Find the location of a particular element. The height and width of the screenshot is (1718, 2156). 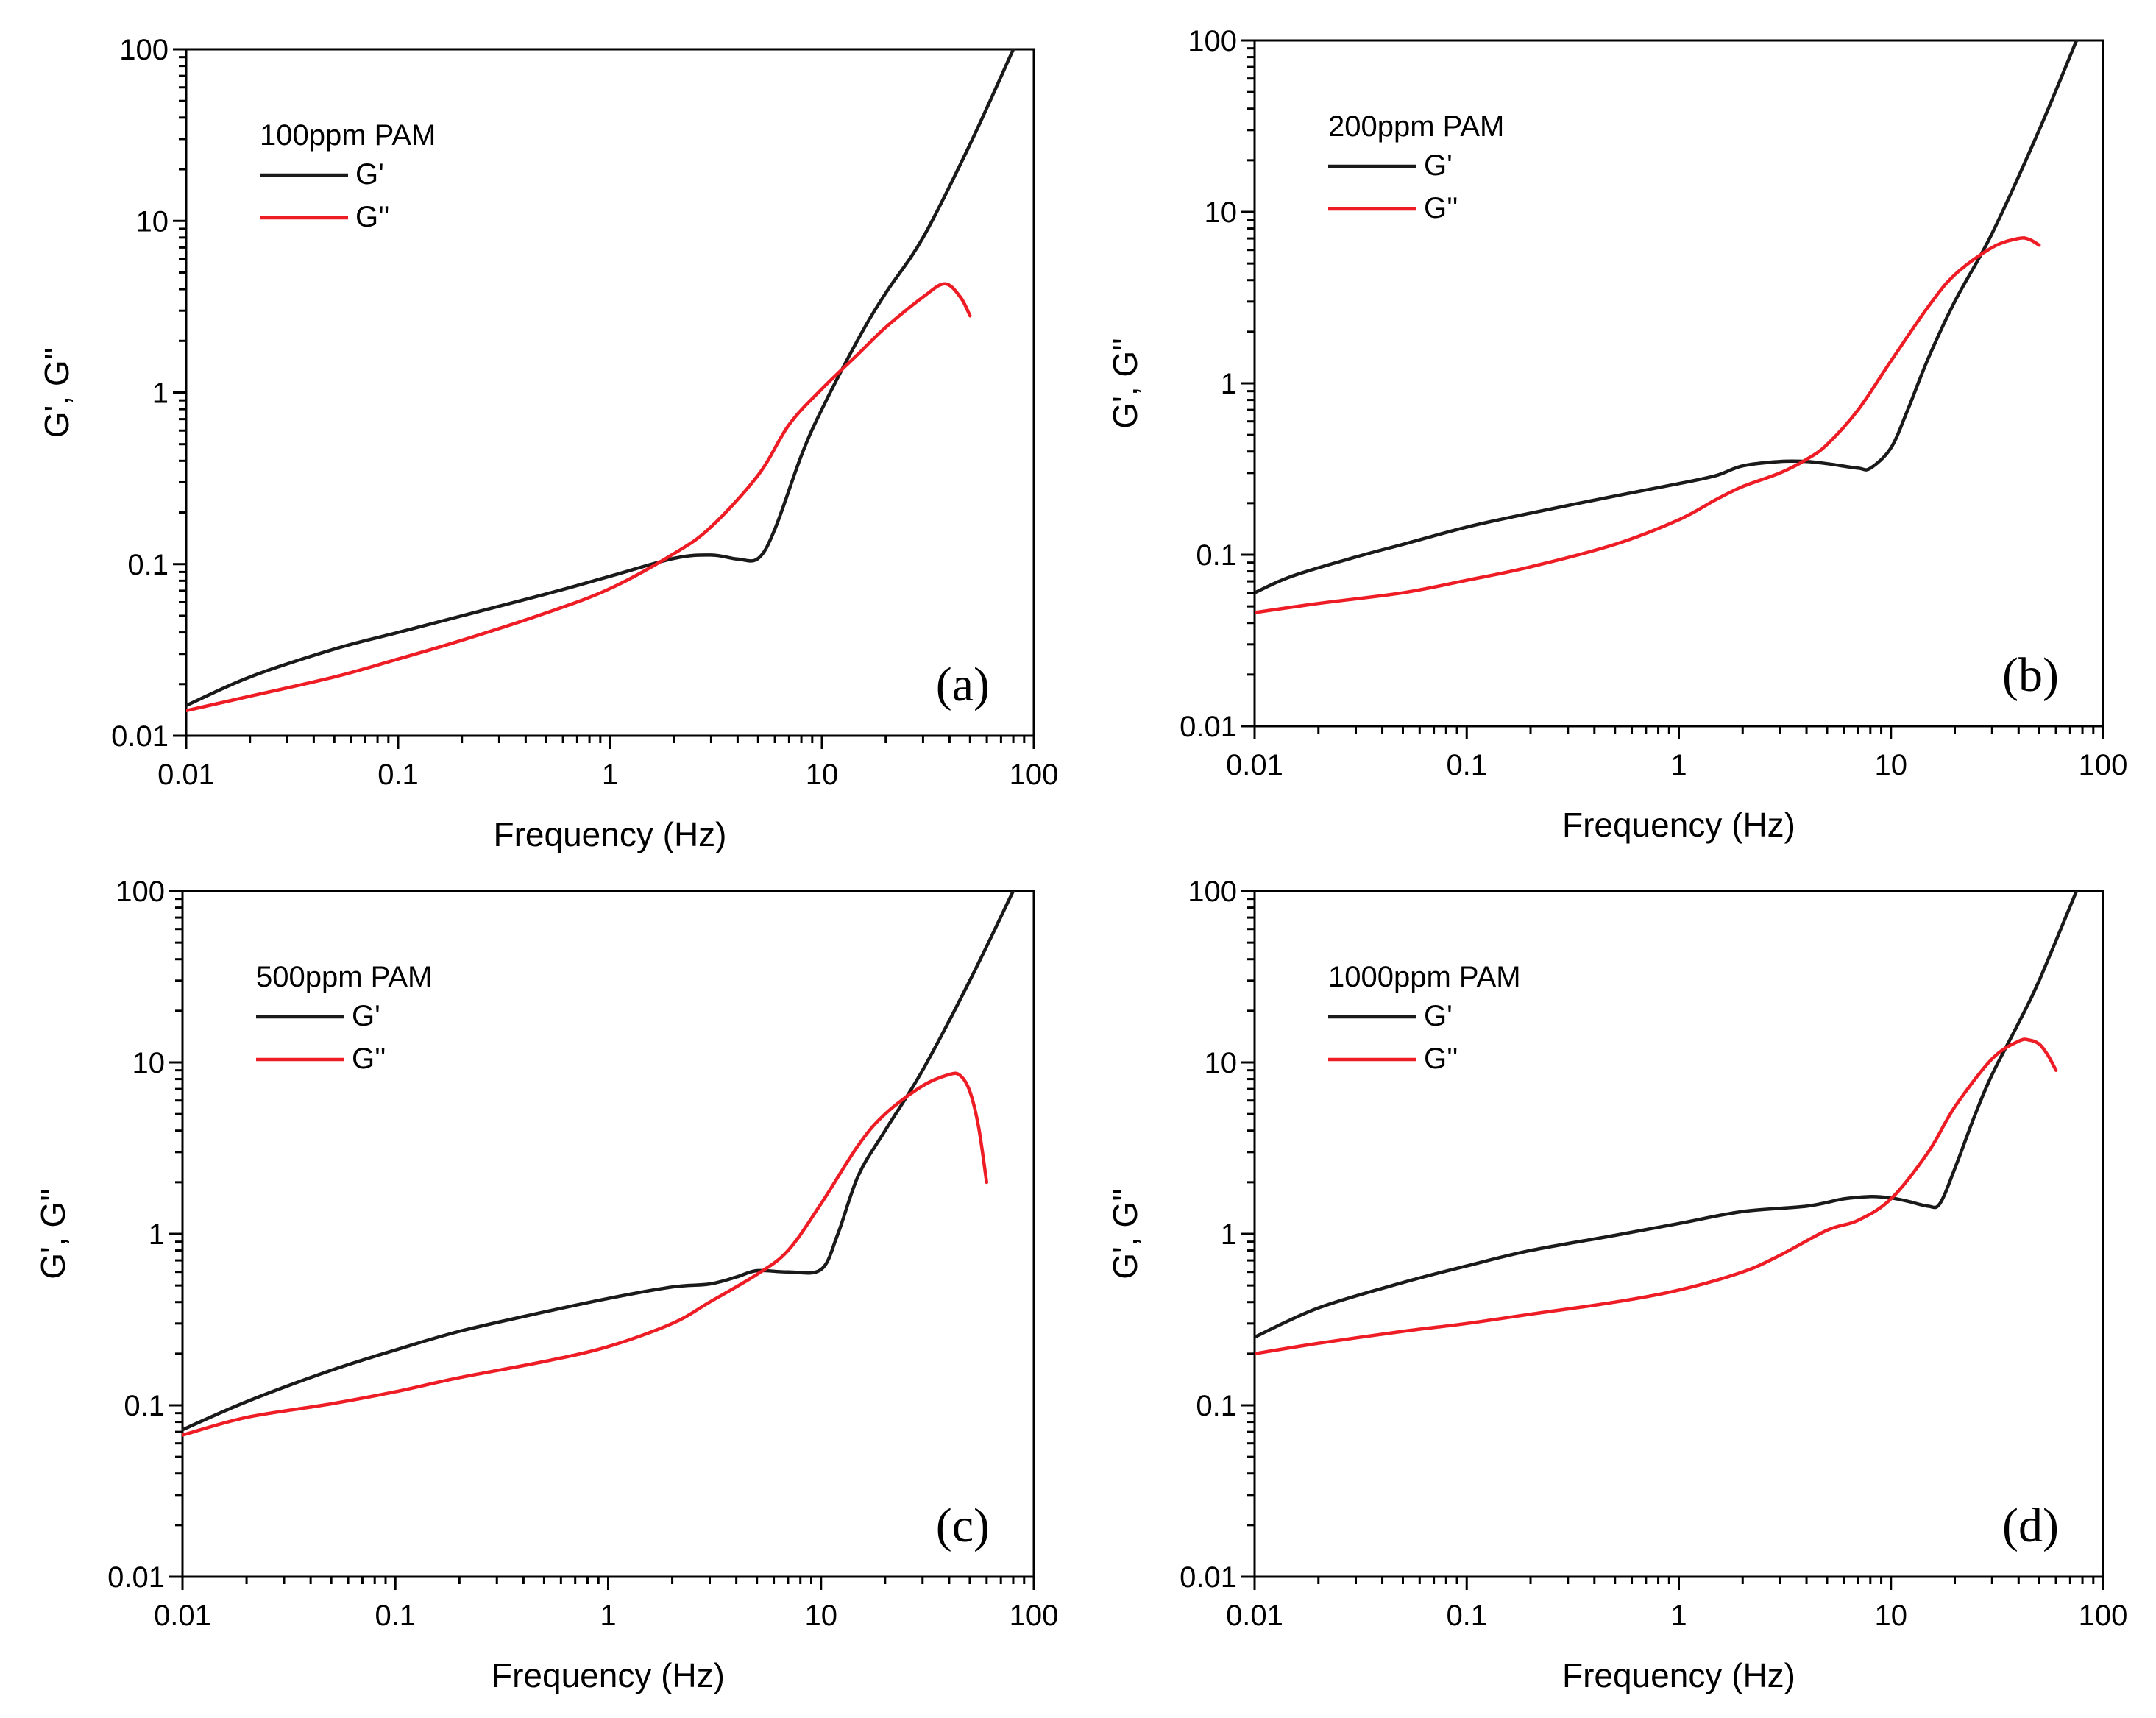

panel-label: (d) is located at coordinates (2031, 1525).